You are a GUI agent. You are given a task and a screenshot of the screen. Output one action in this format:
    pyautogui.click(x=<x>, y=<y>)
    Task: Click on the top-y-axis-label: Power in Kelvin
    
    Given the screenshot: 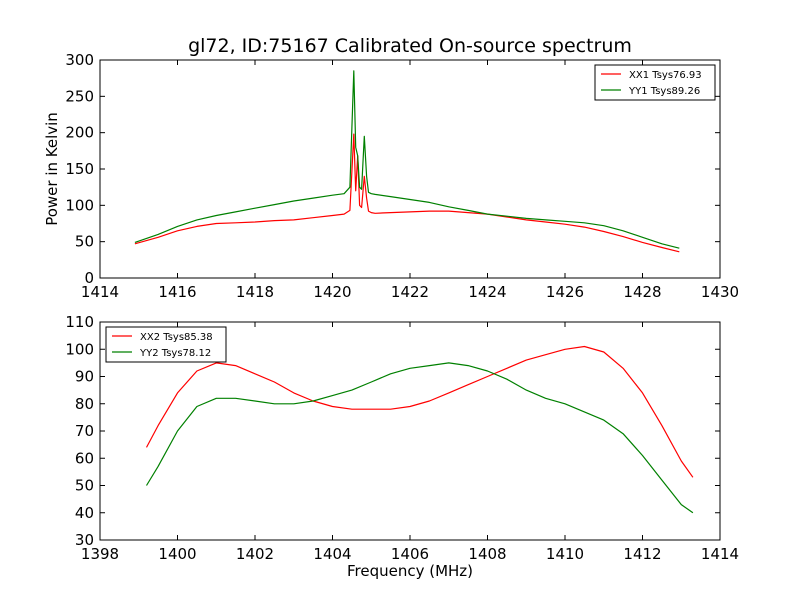 What is the action you would take?
    pyautogui.click(x=52, y=169)
    